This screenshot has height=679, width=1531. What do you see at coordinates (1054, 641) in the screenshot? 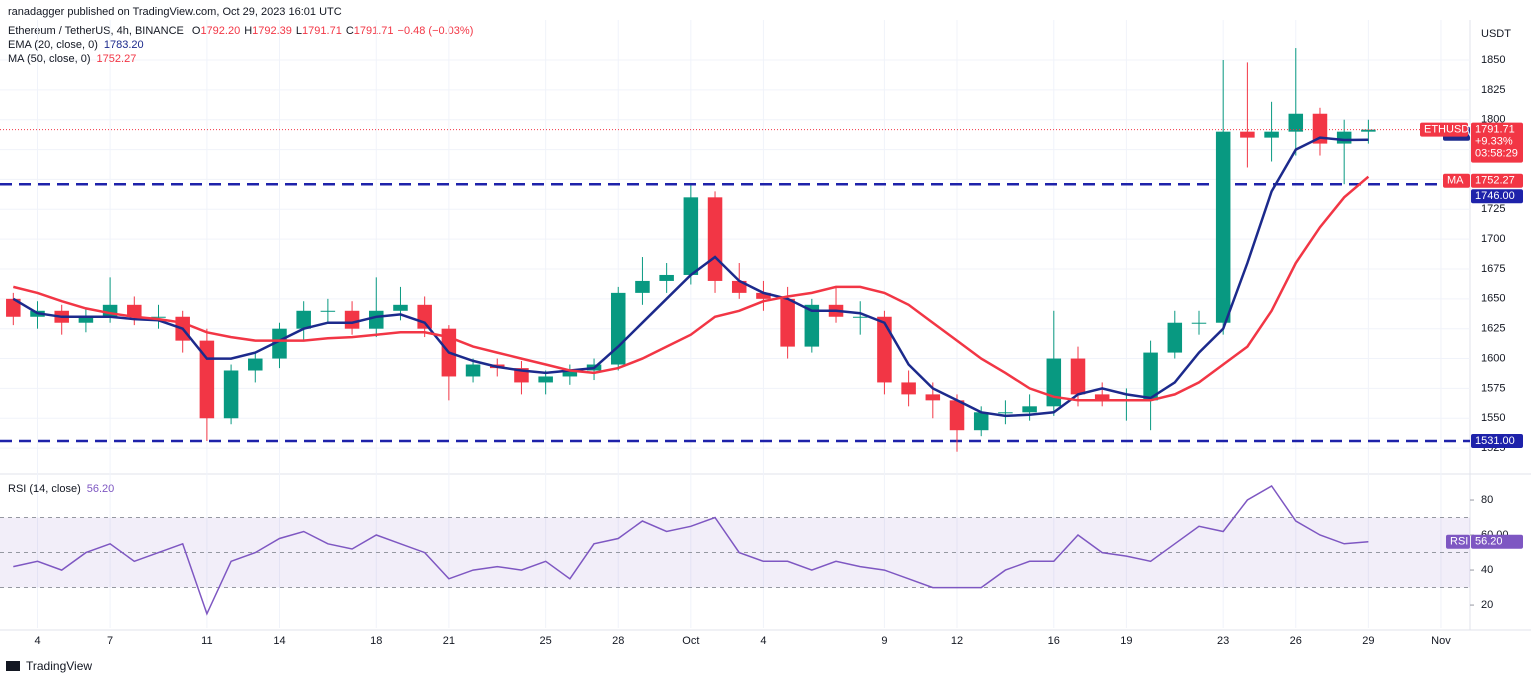
I see `x-tick-label: 16` at bounding box center [1054, 641].